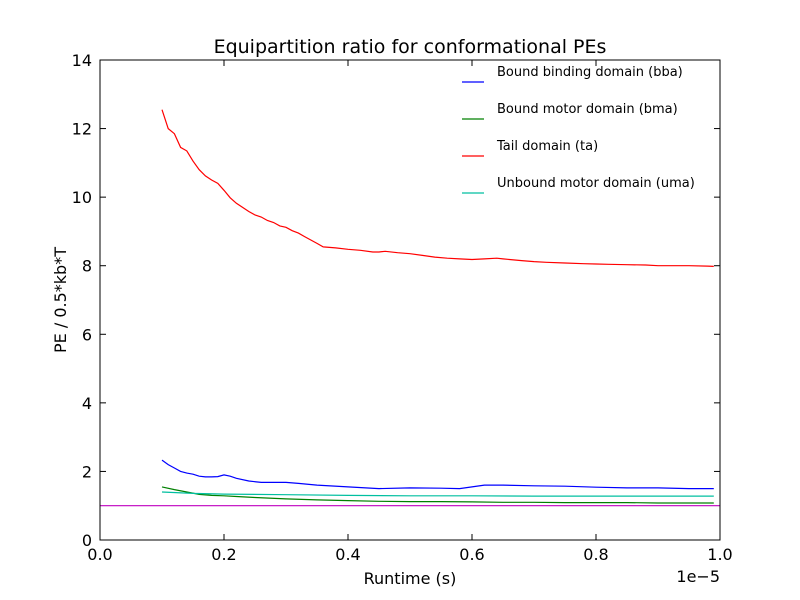  Describe the element at coordinates (587, 109) in the screenshot. I see `legend-label: Bound motor domain (bma)` at that location.